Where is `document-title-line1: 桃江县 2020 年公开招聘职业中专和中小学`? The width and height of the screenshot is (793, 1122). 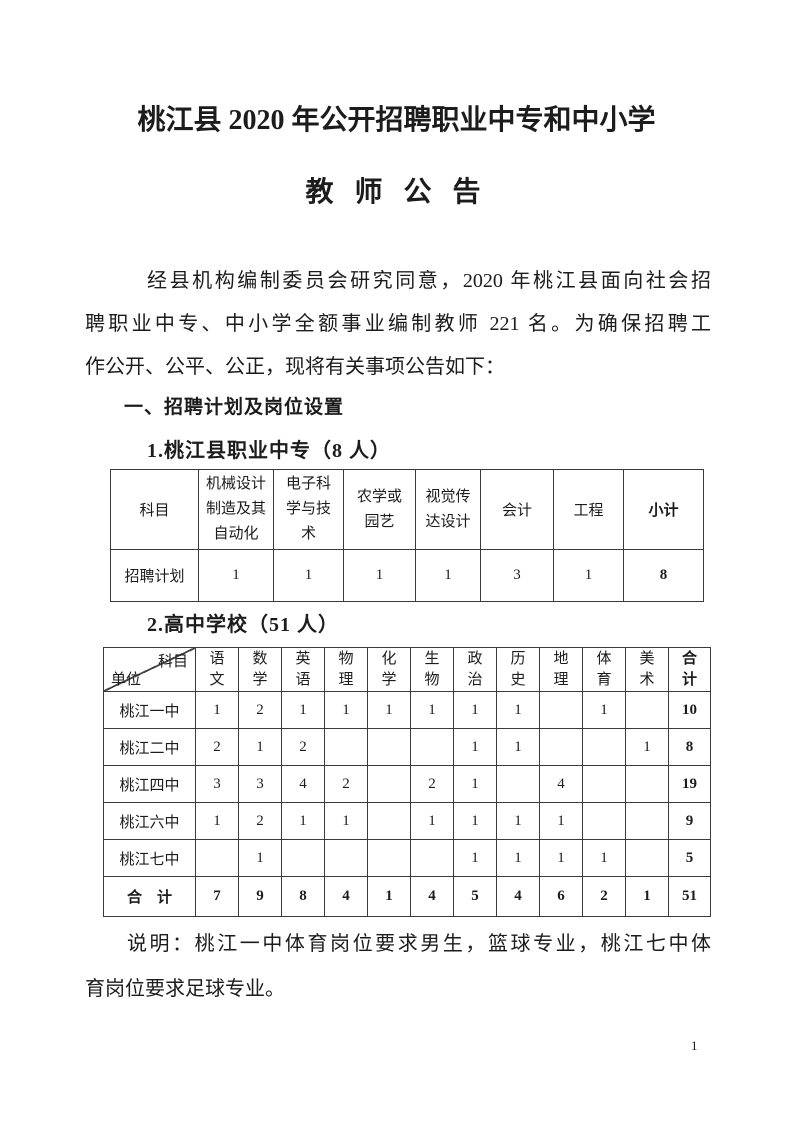
document-title-line1: 桃江县 2020 年公开招聘职业中专和中小学 is located at coordinates (396, 120).